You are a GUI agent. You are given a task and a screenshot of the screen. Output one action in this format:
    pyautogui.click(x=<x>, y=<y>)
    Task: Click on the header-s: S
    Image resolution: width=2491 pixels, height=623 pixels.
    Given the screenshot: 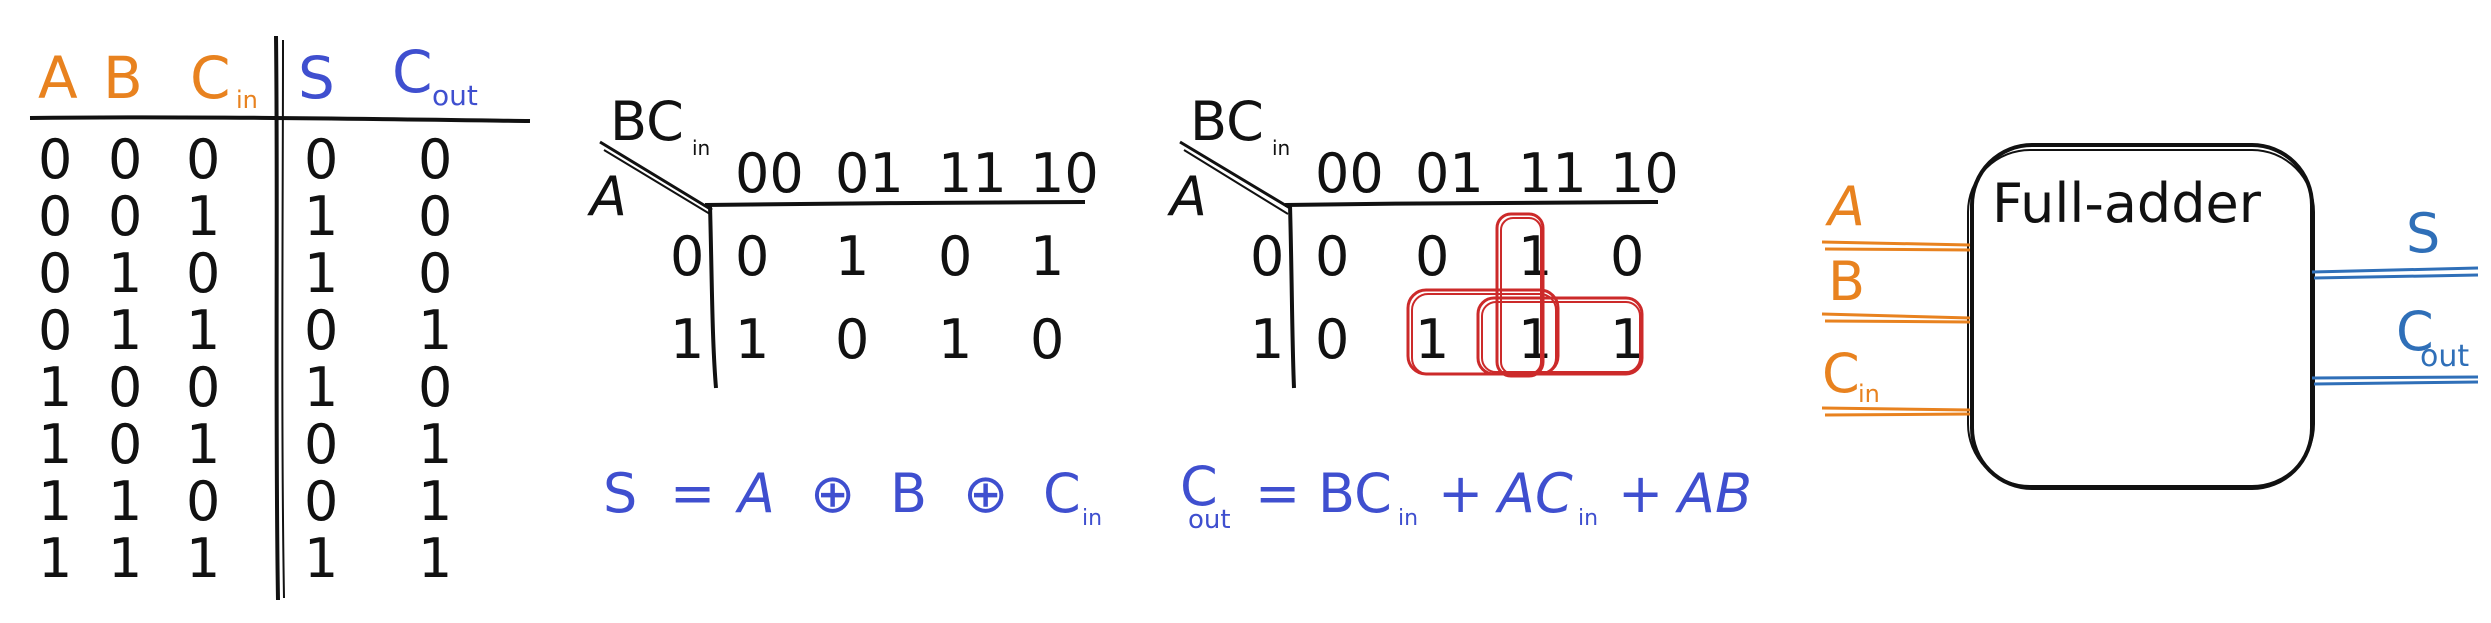 What is the action you would take?
    pyautogui.click(x=316, y=78)
    